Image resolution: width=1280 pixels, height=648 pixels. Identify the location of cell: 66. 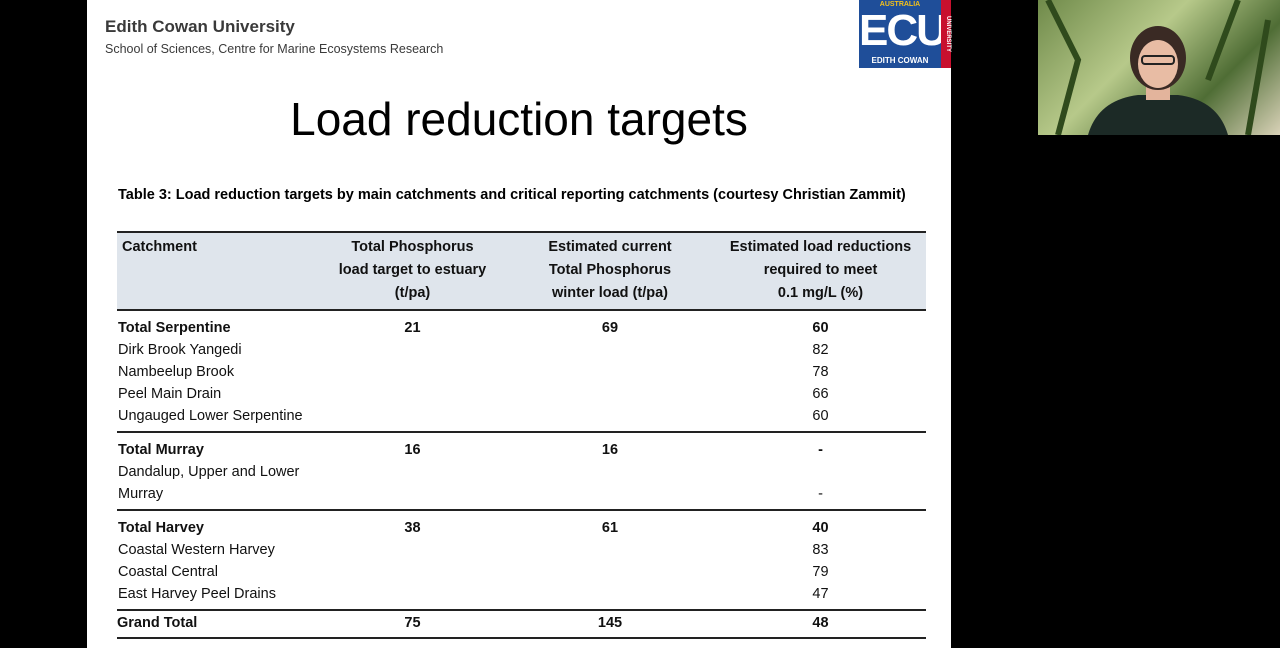
(820, 394).